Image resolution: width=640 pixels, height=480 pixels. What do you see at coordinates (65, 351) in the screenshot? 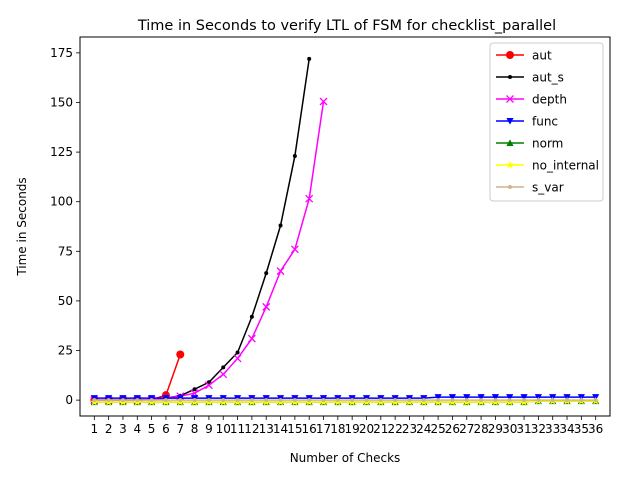
I see `y-tick-label: 25` at bounding box center [65, 351].